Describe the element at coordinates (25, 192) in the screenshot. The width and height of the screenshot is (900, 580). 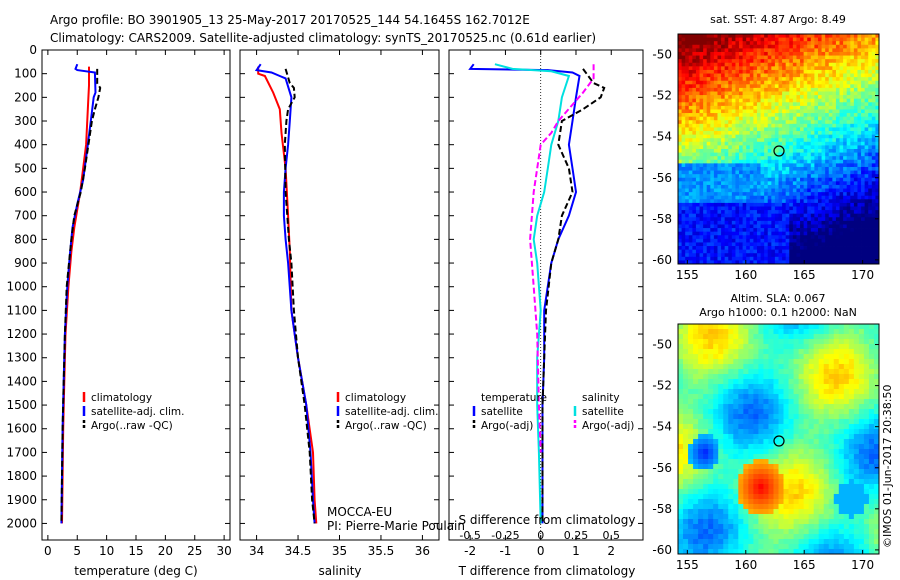
I see `ytick-label: 600` at that location.